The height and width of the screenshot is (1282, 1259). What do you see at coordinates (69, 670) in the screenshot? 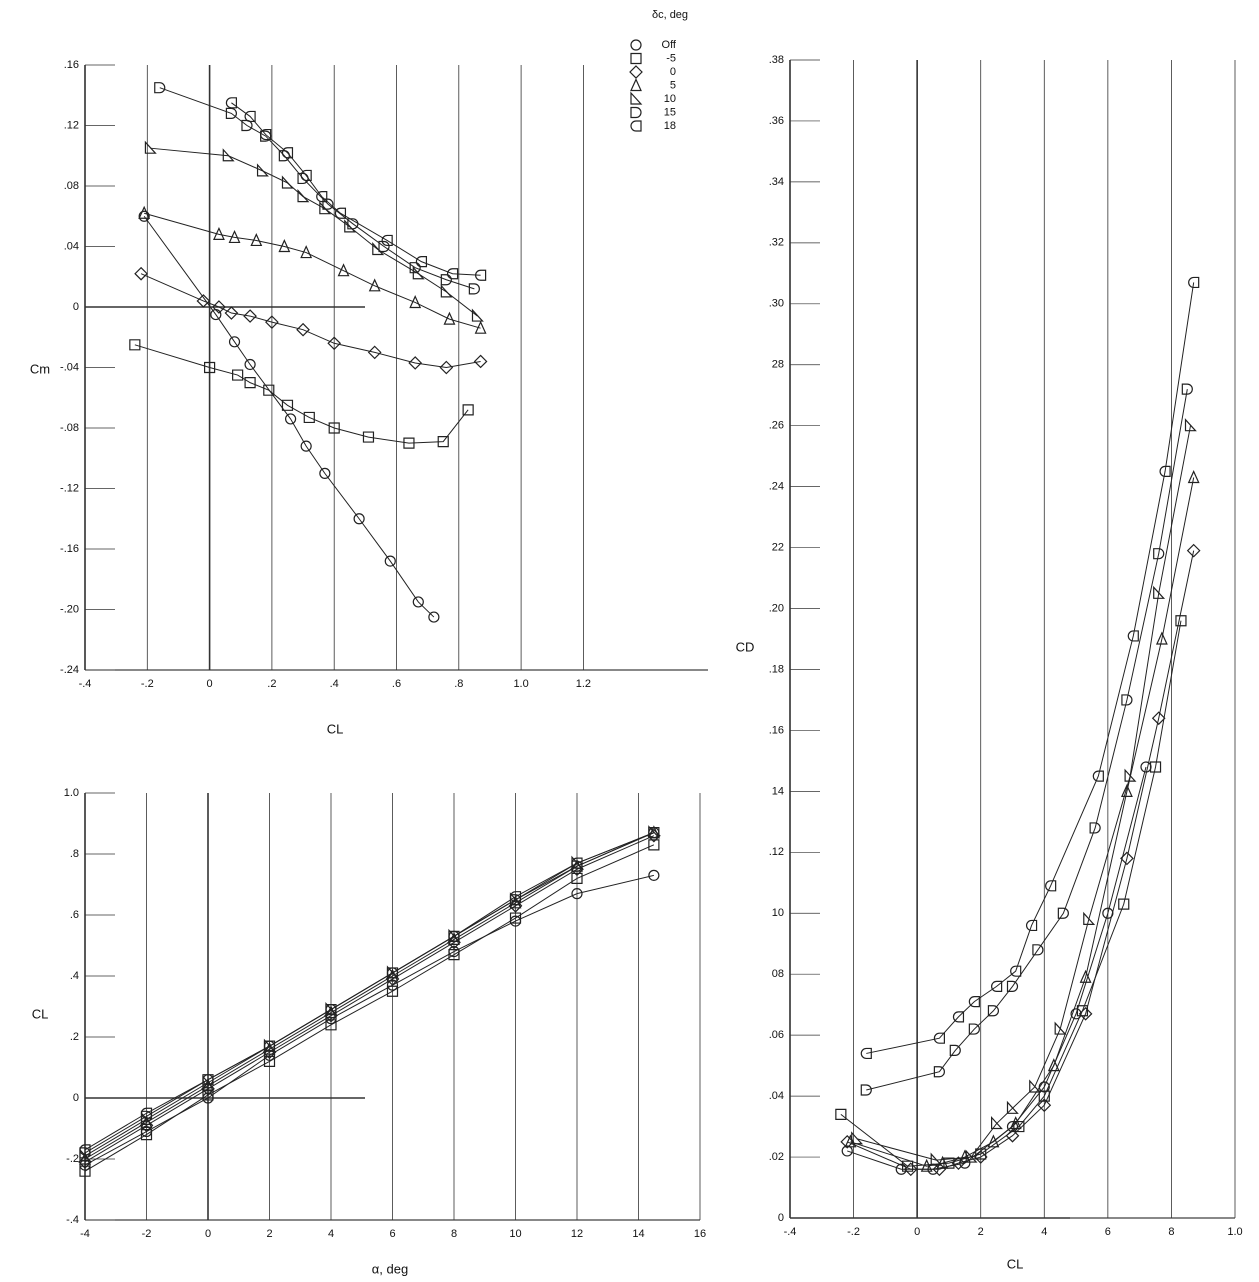
I see `y-tick-label: -.24` at bounding box center [69, 670].